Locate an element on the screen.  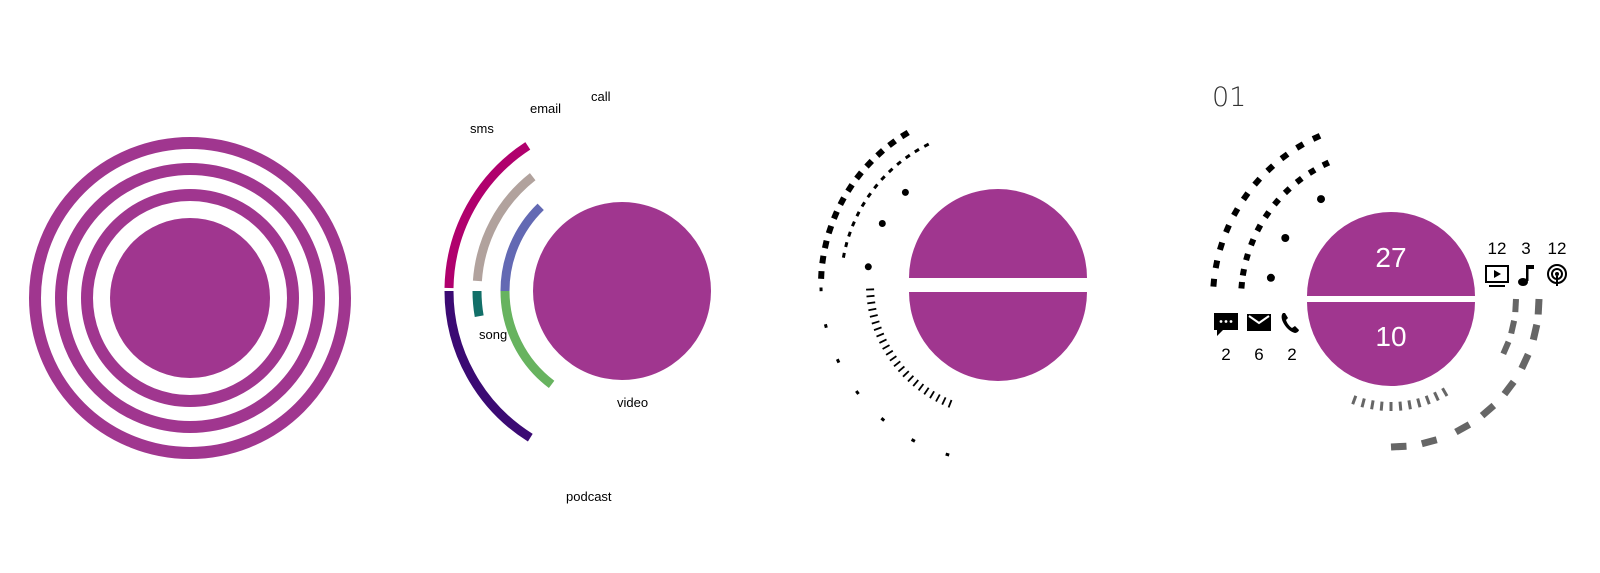
bottom-value: 10 is located at coordinates (1390, 336).